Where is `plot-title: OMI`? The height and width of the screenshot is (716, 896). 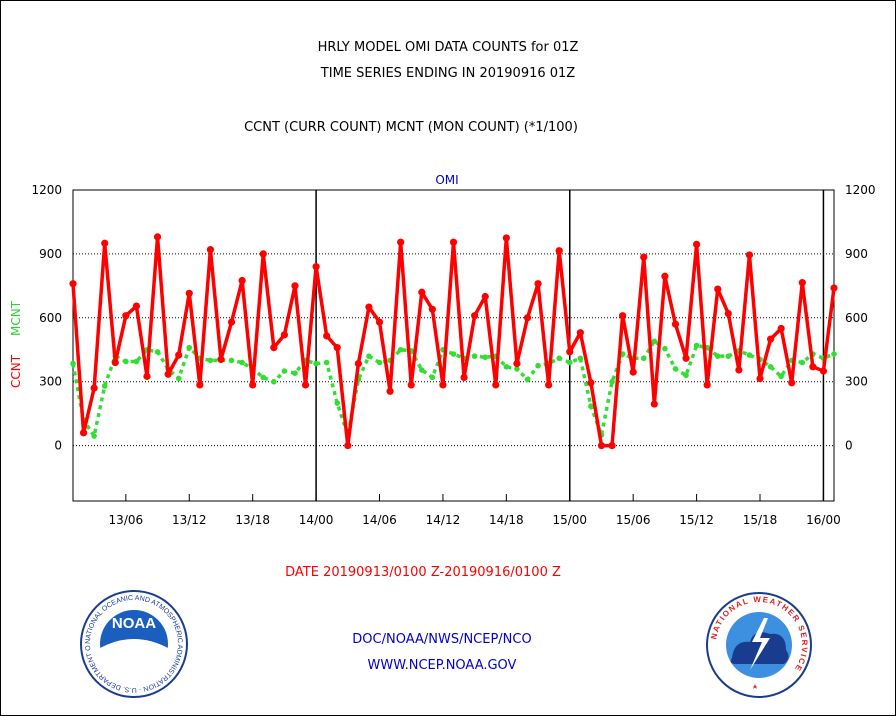 plot-title: OMI is located at coordinates (447, 180).